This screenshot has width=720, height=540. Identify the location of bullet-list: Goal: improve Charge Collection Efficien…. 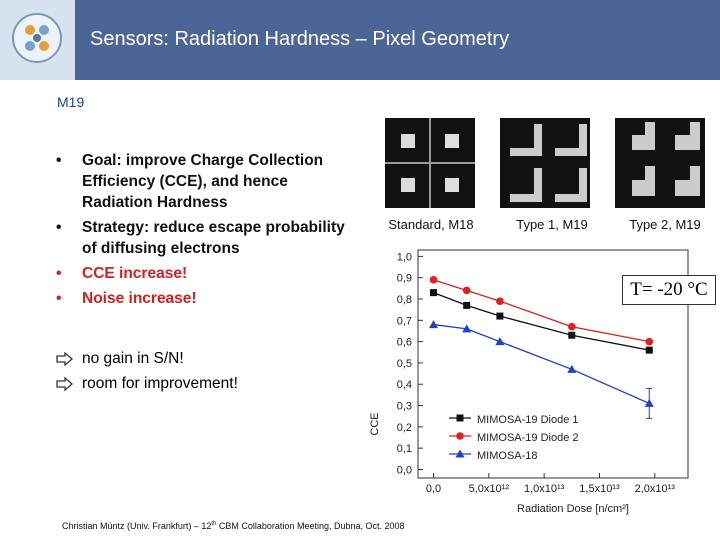
(206, 231).